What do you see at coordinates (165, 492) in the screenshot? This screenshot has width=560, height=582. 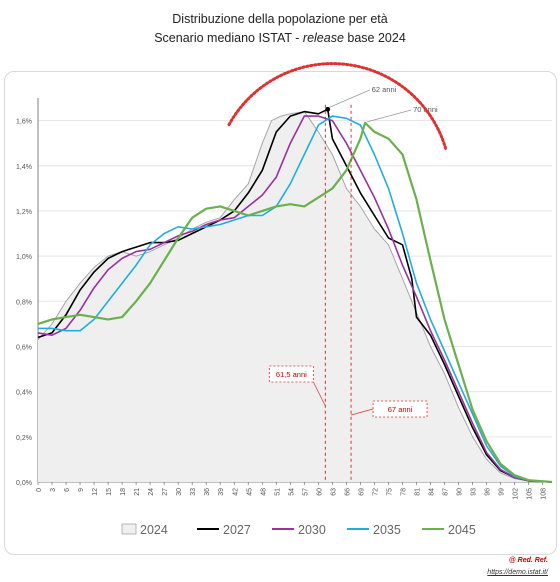 I see `x-tick-label: 27` at bounding box center [165, 492].